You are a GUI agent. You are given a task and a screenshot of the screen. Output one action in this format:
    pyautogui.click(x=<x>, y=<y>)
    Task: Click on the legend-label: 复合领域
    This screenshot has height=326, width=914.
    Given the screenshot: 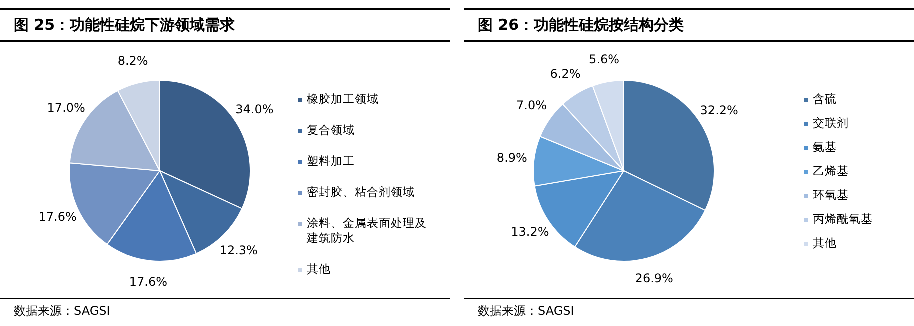 What is the action you would take?
    pyautogui.click(x=331, y=130)
    